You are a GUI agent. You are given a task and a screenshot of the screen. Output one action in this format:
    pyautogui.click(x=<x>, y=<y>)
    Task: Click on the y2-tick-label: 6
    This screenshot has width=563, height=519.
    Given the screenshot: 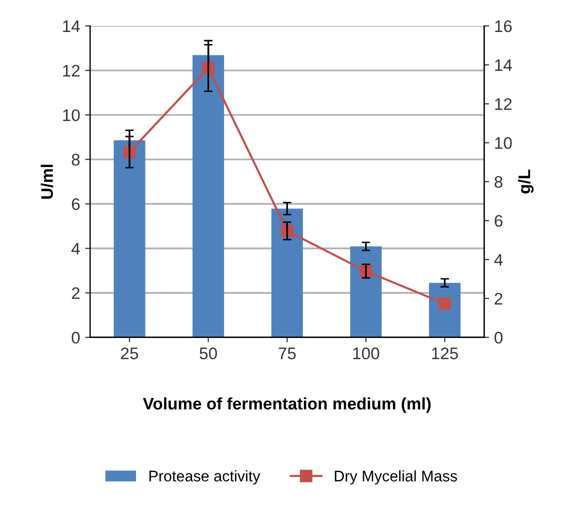 What is the action you would take?
    pyautogui.click(x=498, y=220)
    